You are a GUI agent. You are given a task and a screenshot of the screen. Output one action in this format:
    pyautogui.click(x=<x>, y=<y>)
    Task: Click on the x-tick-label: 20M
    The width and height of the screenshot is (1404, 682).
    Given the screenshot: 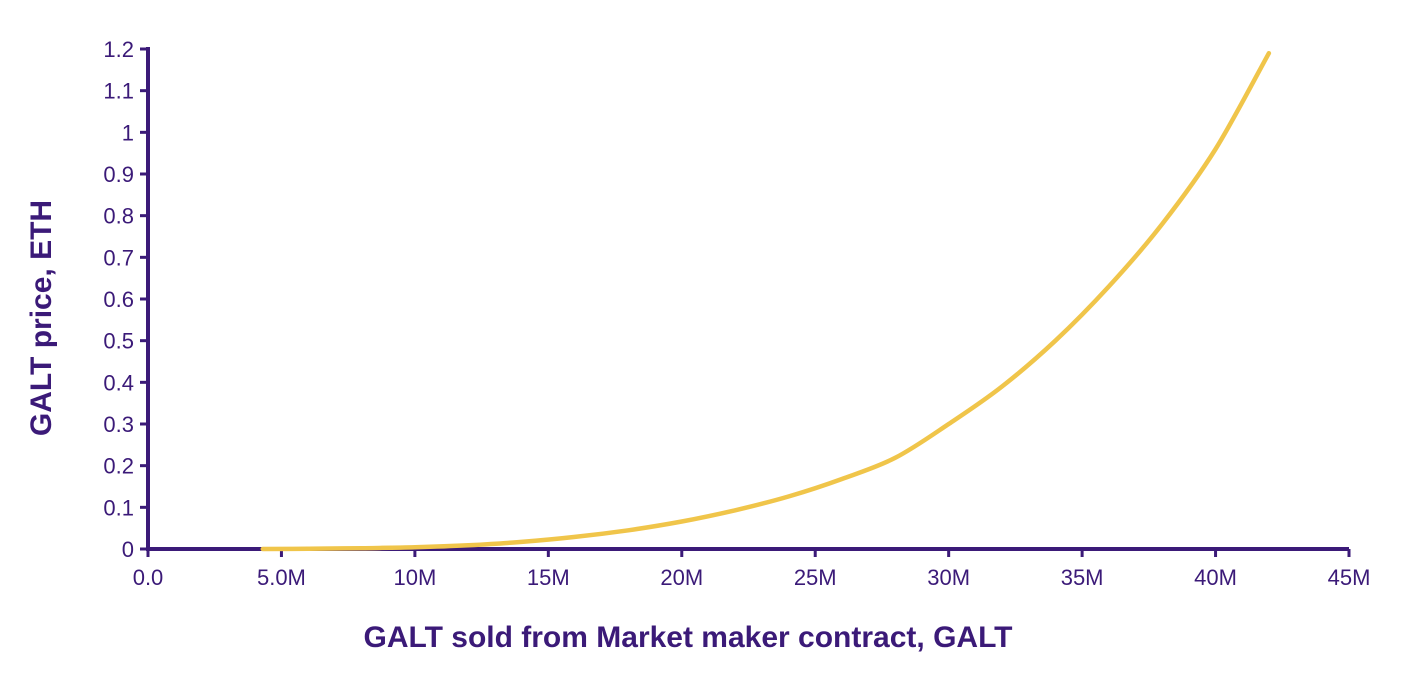 What is the action you would take?
    pyautogui.click(x=681, y=577)
    